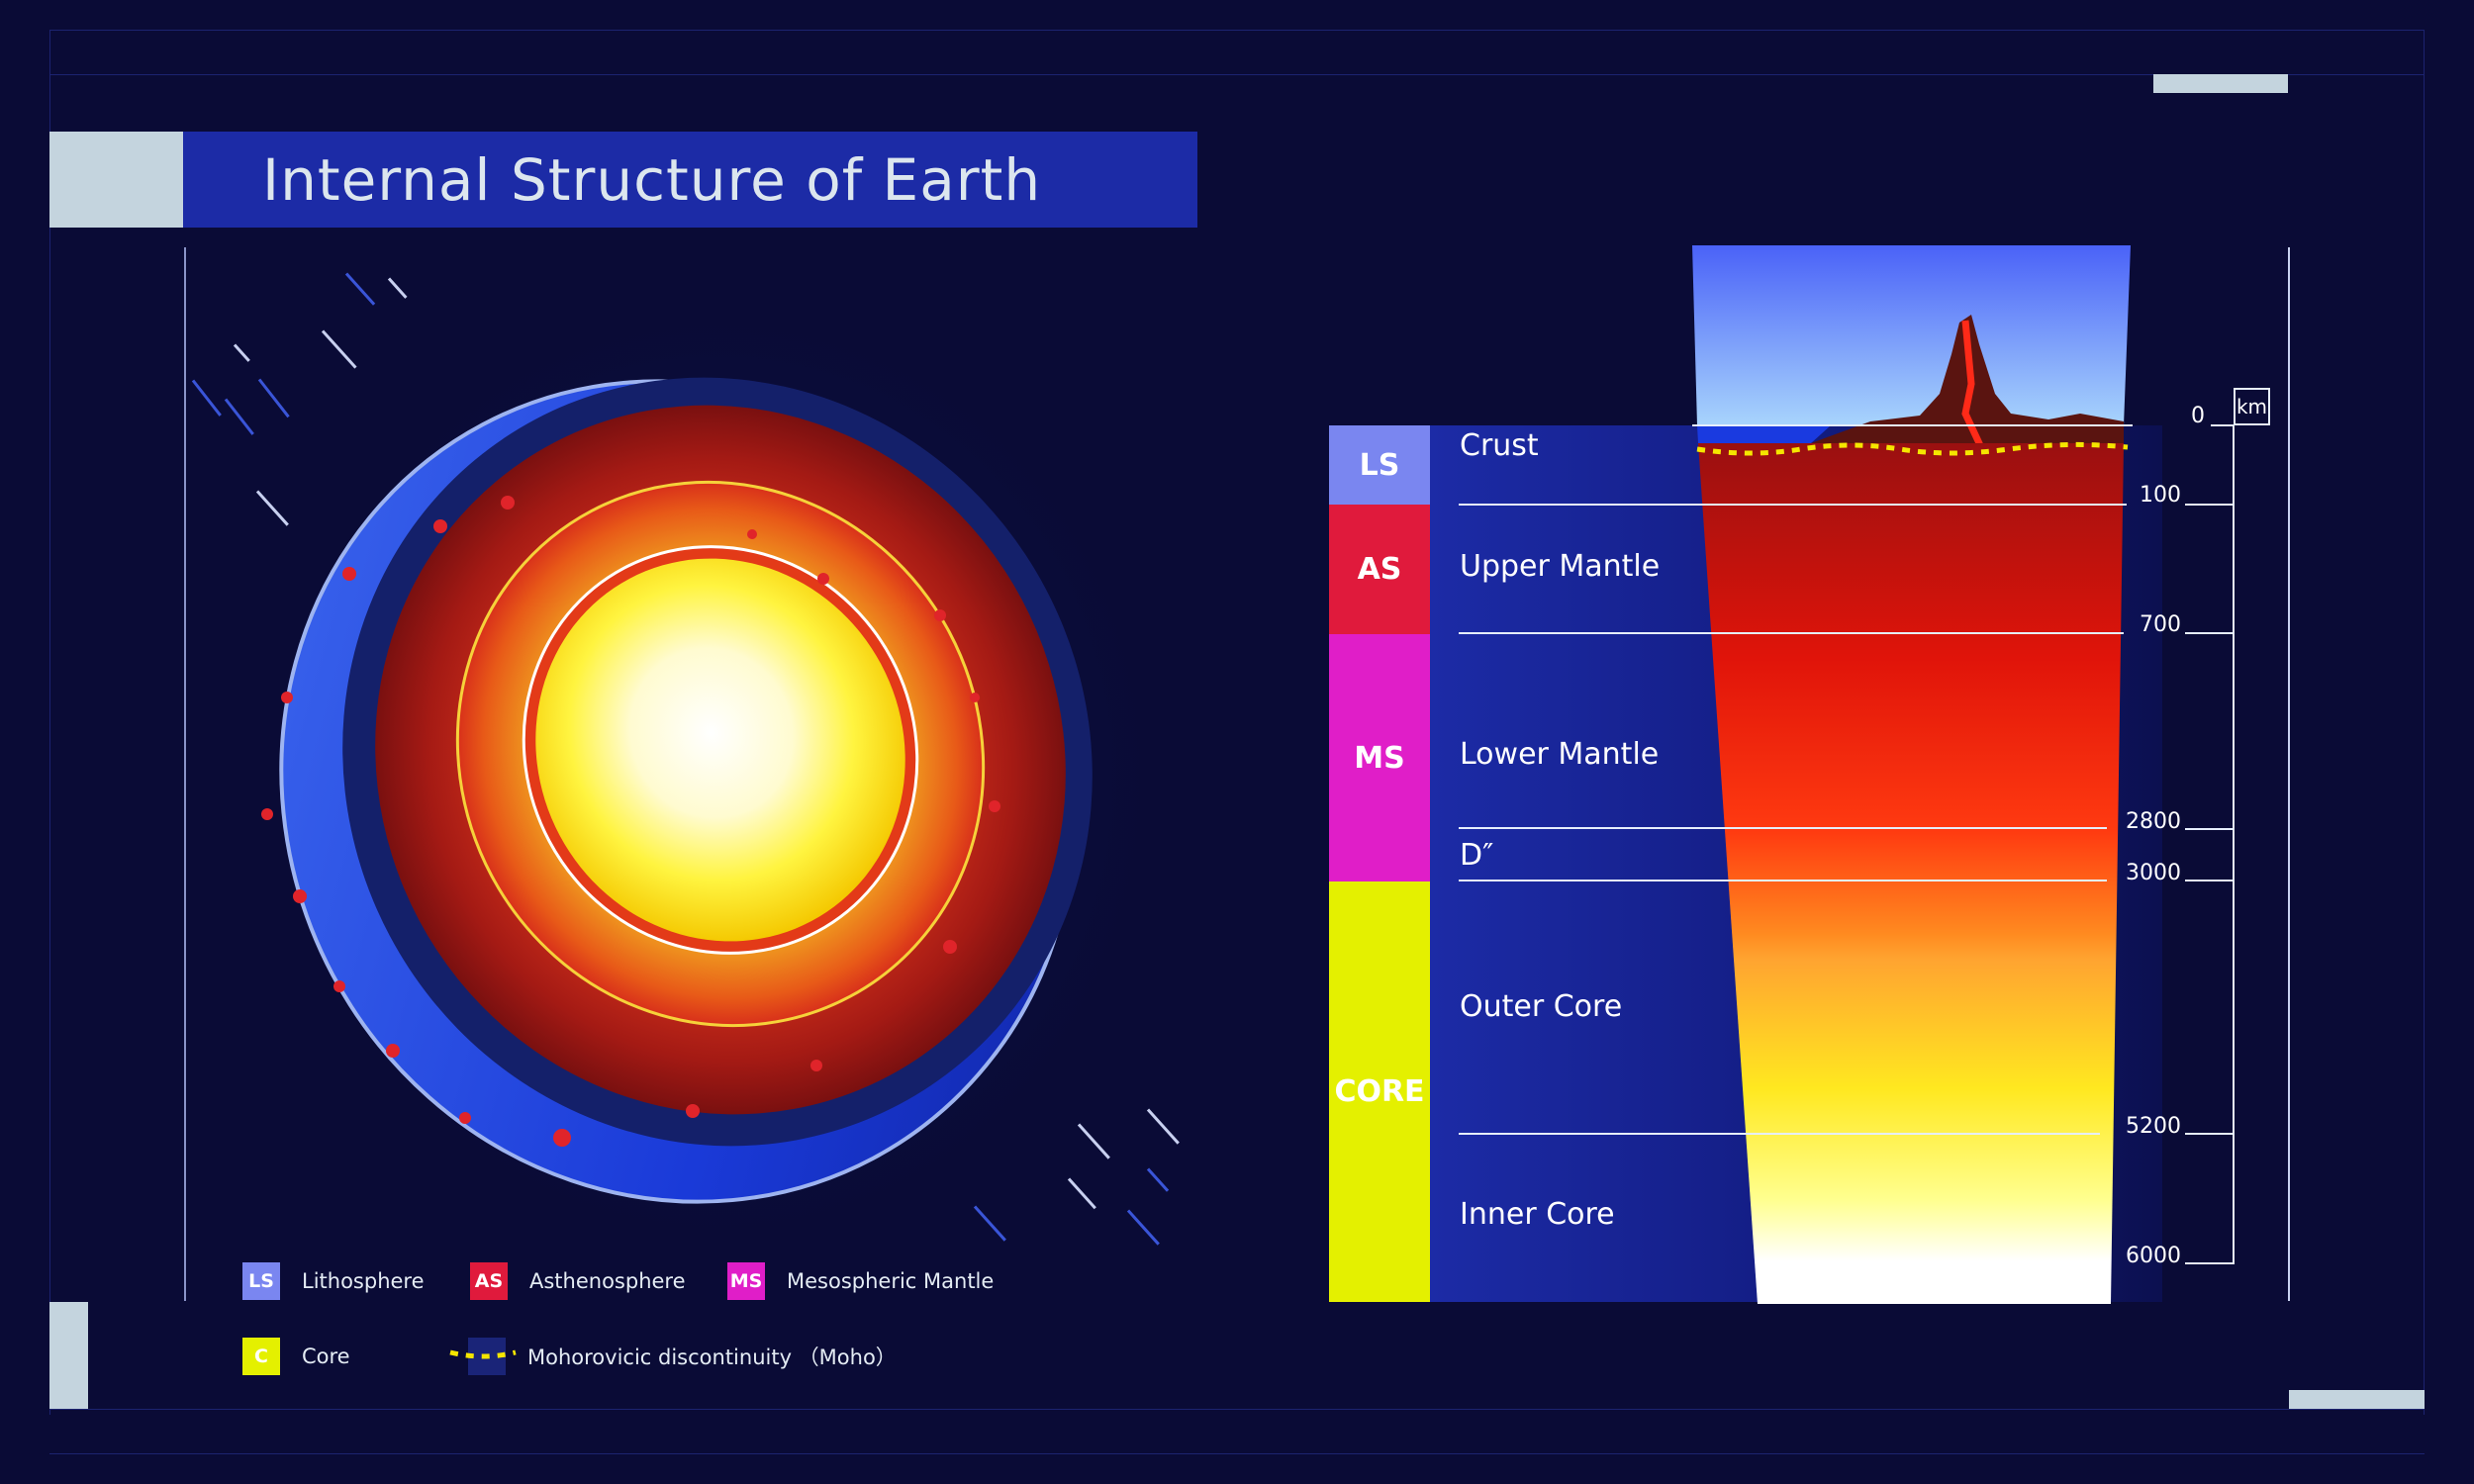  I want to click on legend-label: Lithosphere, so click(364, 1281).